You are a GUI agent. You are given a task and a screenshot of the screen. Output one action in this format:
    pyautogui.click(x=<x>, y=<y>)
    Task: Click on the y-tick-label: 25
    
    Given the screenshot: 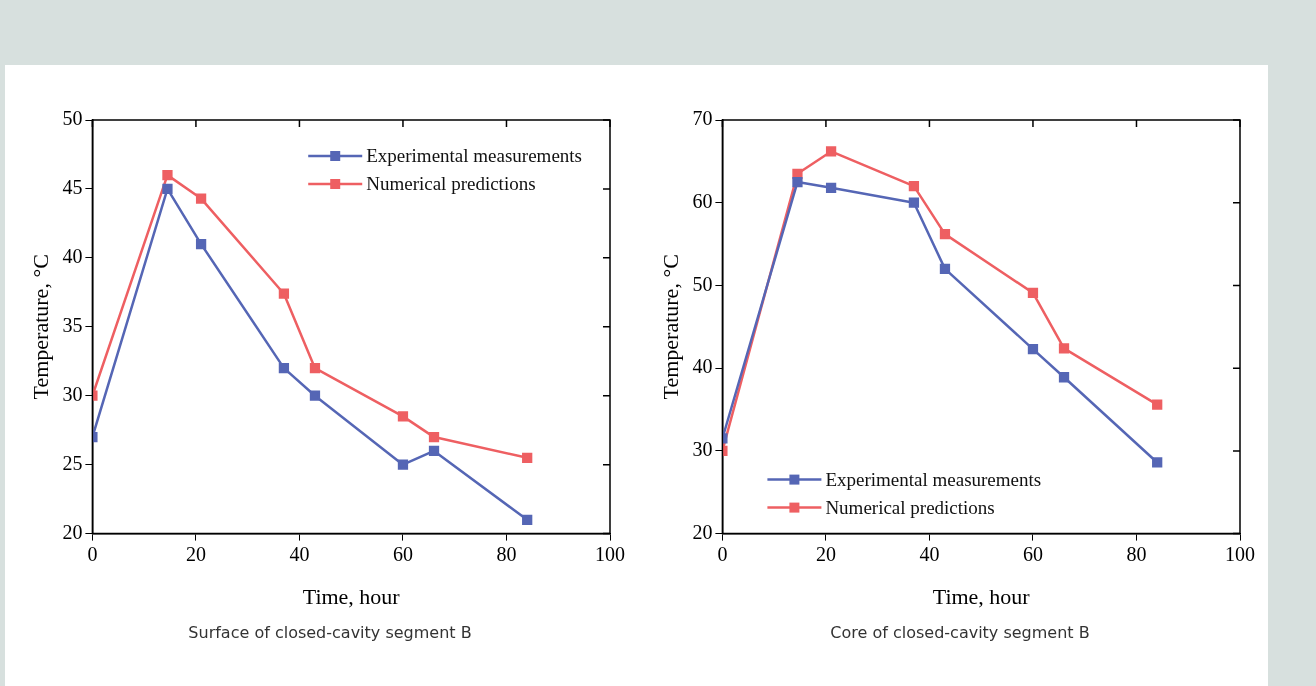 What is the action you would take?
    pyautogui.click(x=72, y=462)
    